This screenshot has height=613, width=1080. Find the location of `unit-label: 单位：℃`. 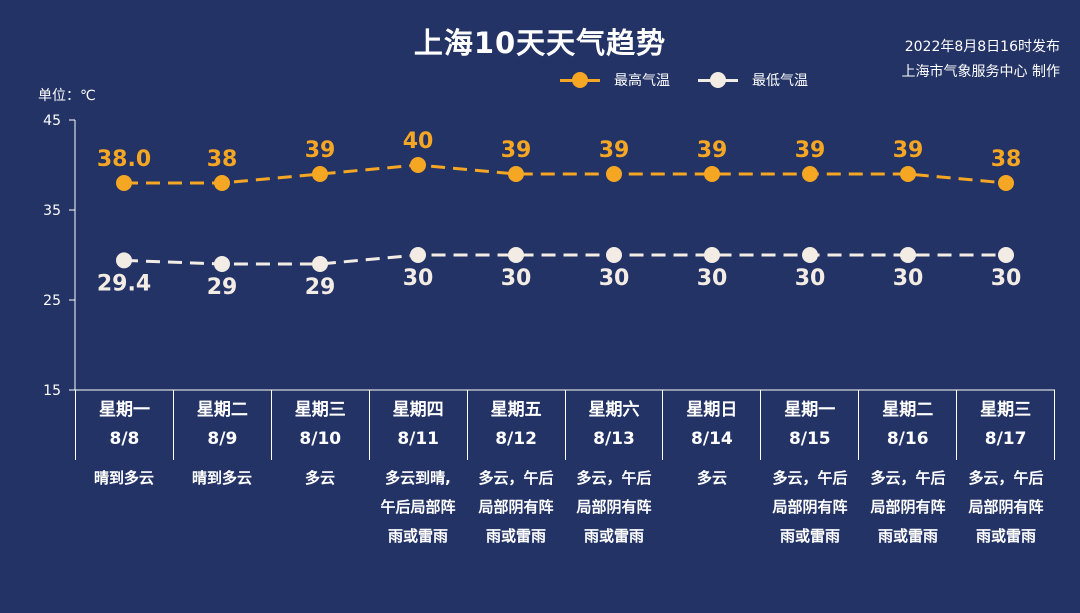

unit-label: 单位：℃ is located at coordinates (67, 96).